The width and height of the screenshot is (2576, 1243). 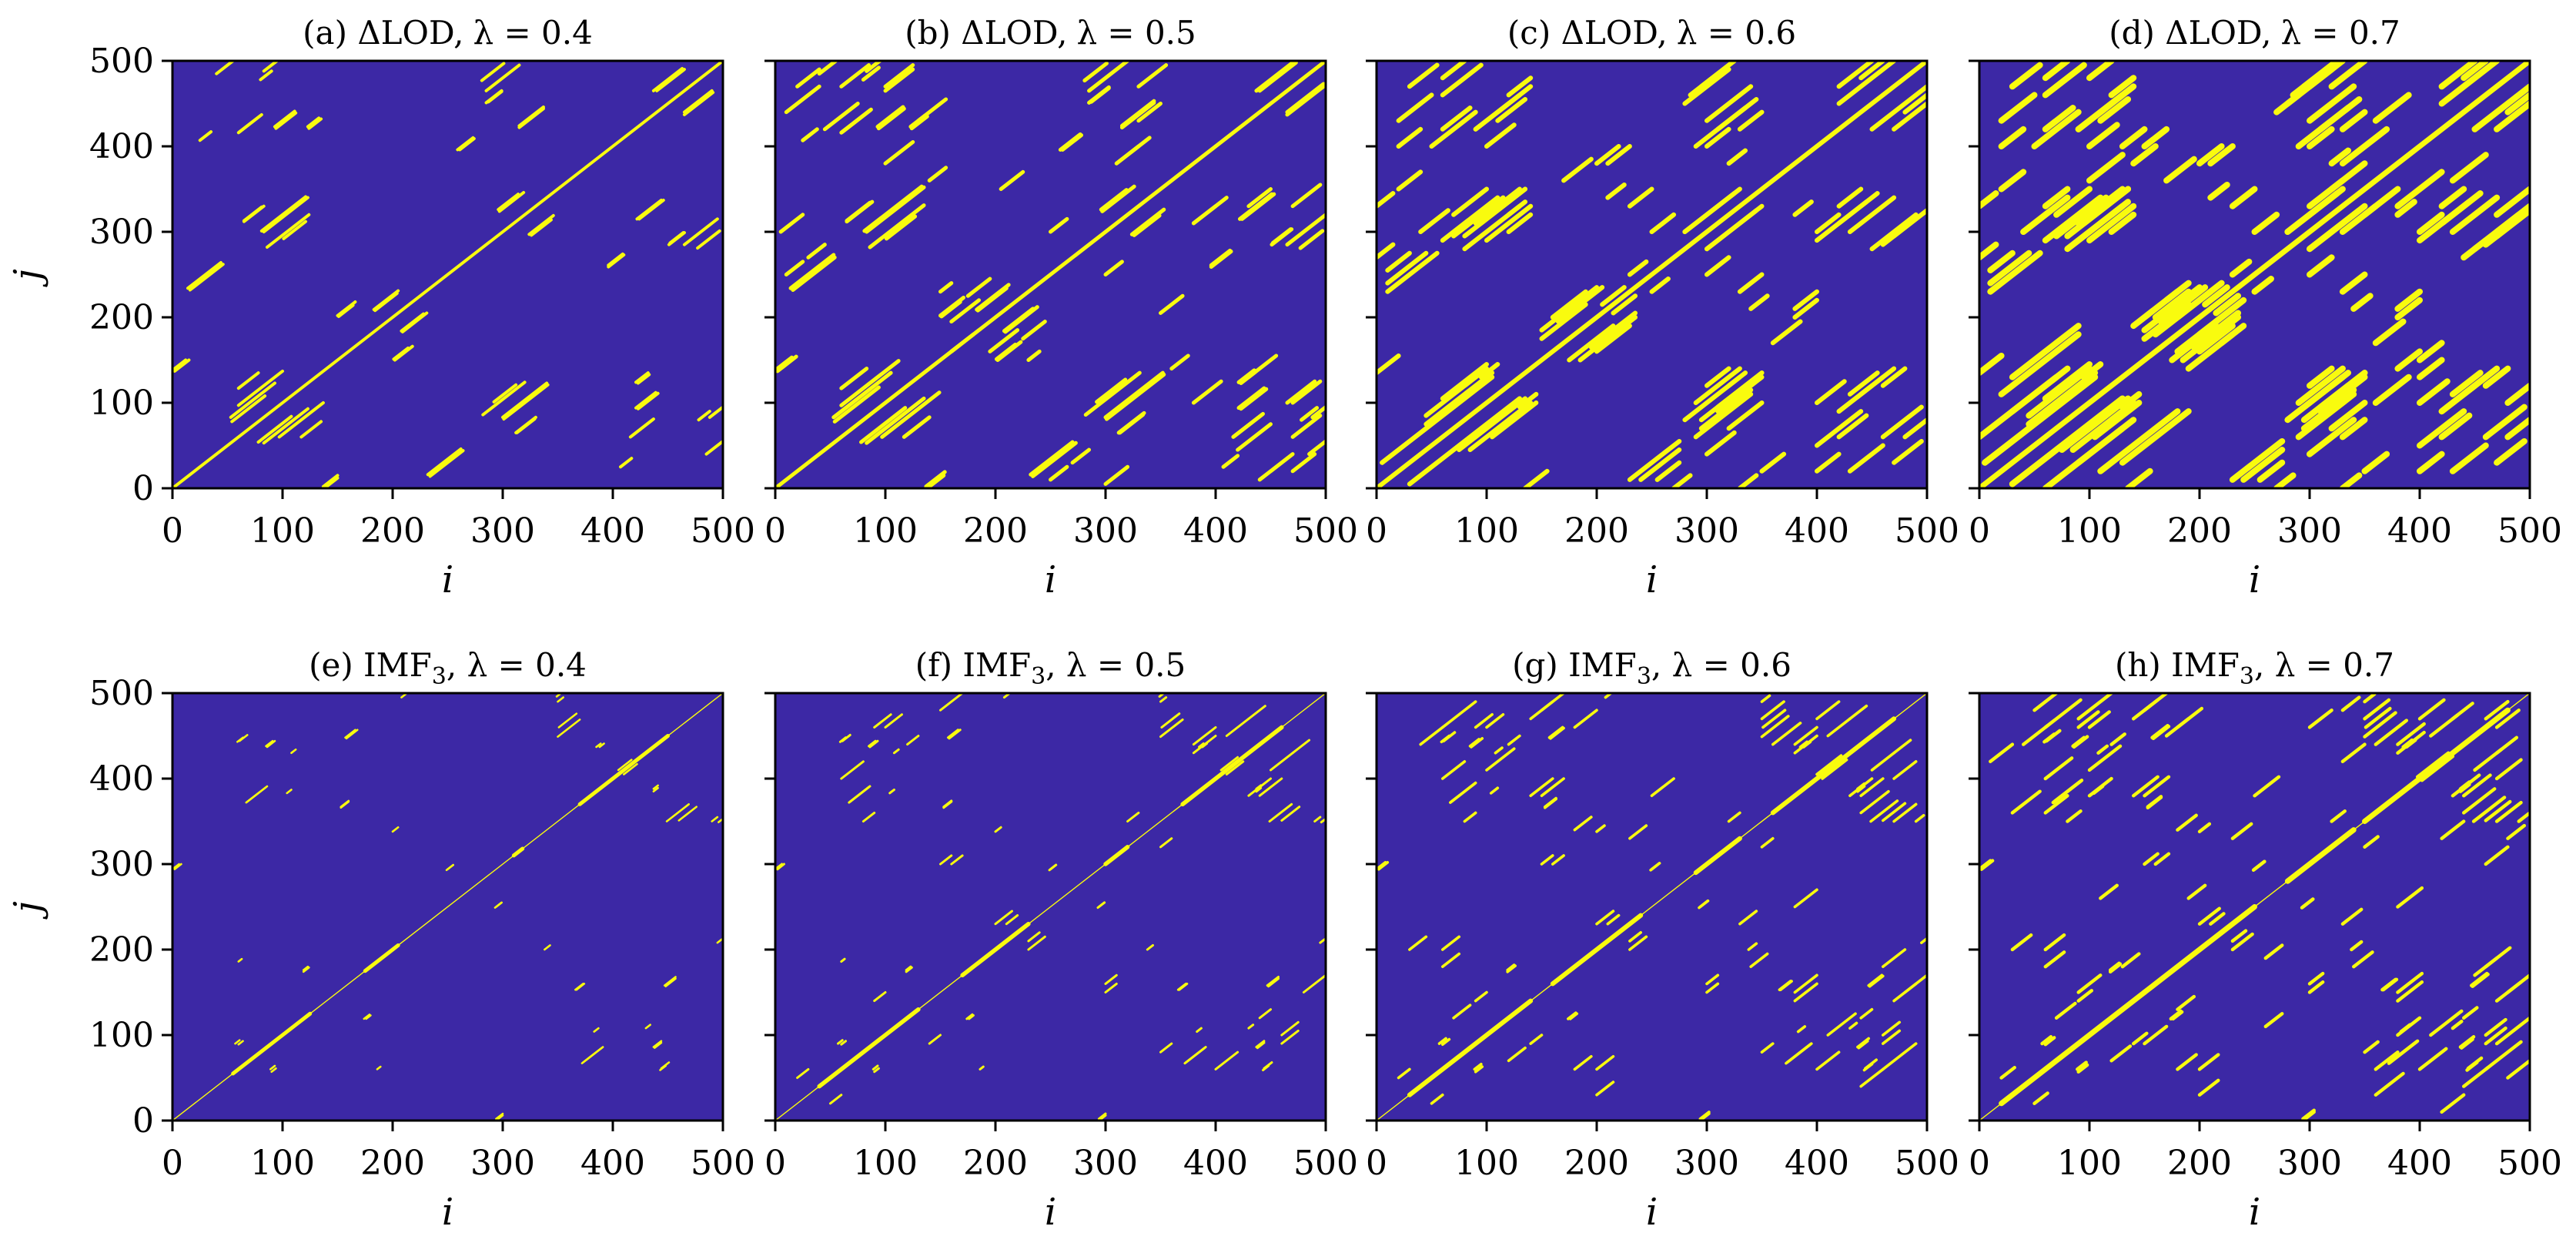 I want to click on x-axis-label: i, so click(x=1051, y=579).